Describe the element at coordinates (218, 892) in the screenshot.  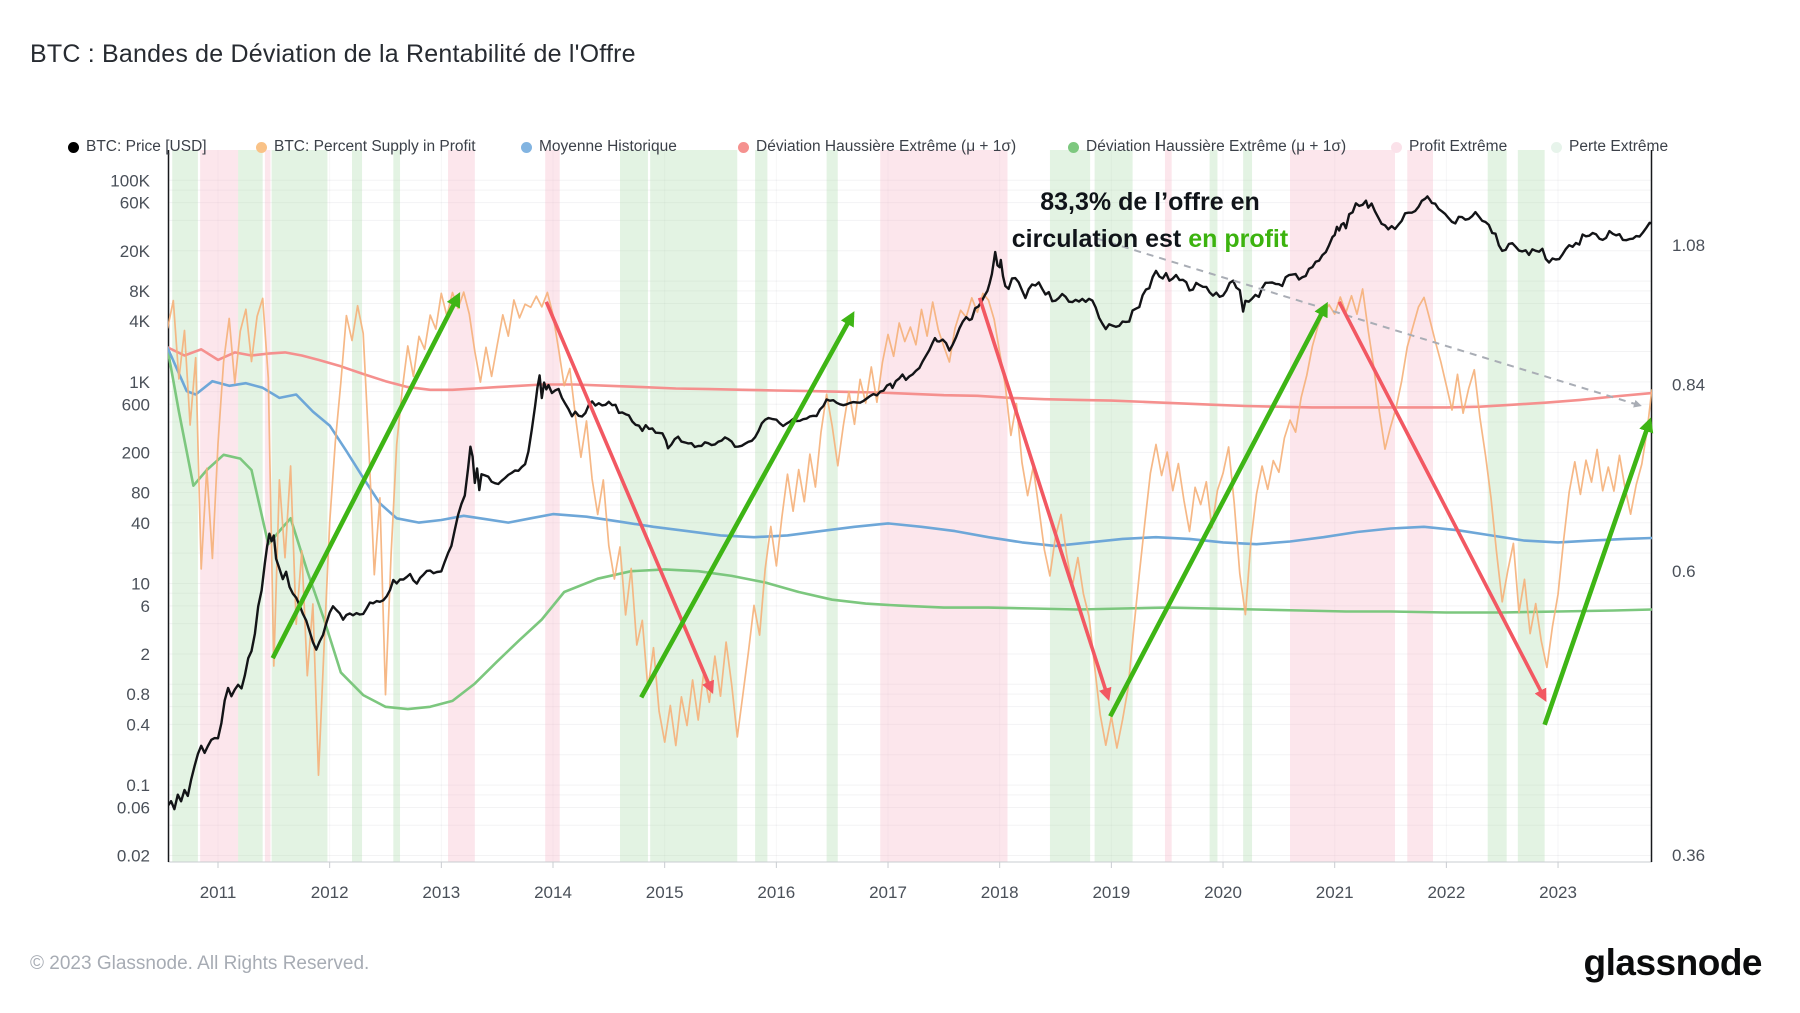
I see `x-axis-tick-label: 2011` at that location.